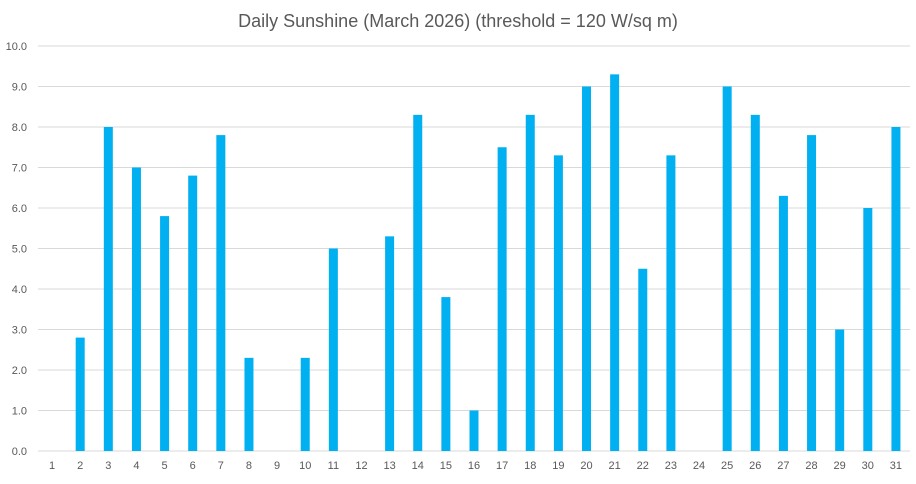 The image size is (916, 484). What do you see at coordinates (19, 412) in the screenshot?
I see `y-tick-label: 1.0` at bounding box center [19, 412].